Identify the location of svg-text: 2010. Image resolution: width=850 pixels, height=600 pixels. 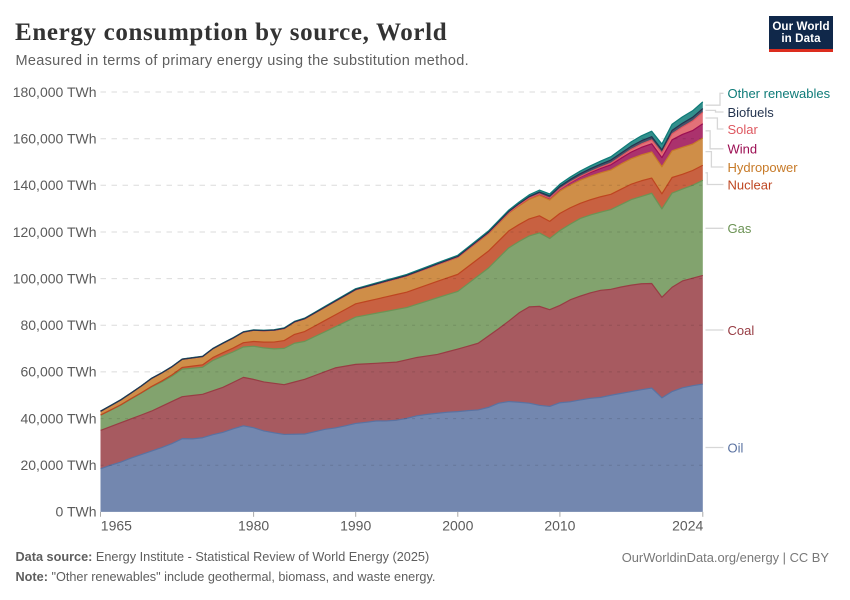
(559, 526).